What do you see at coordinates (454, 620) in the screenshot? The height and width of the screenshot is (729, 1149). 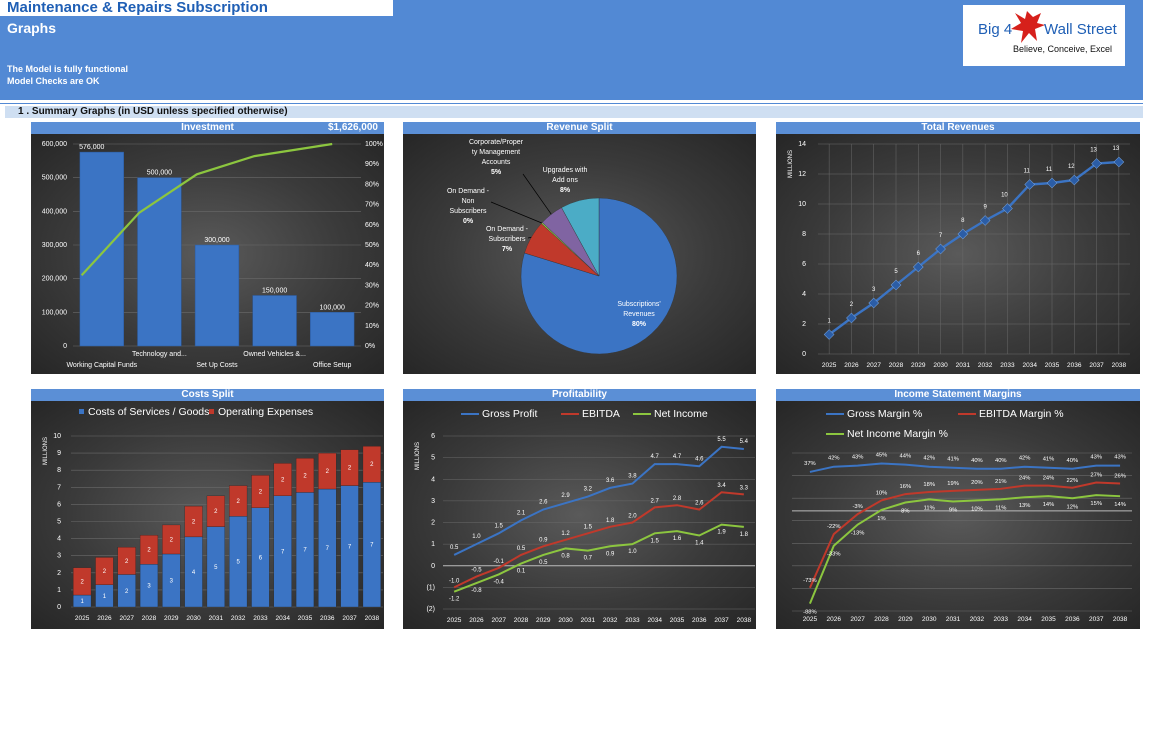 I see `profitability-x-tick: 2025` at bounding box center [454, 620].